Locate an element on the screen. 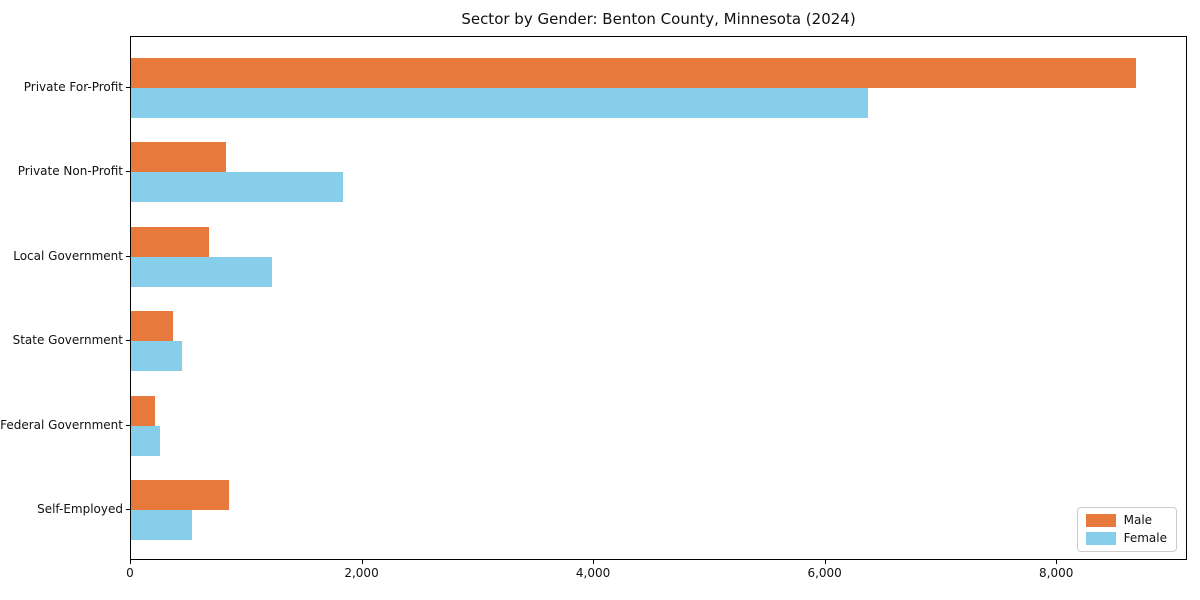 This screenshot has height=600, width=1200. category-label: State Government is located at coordinates (67, 340).